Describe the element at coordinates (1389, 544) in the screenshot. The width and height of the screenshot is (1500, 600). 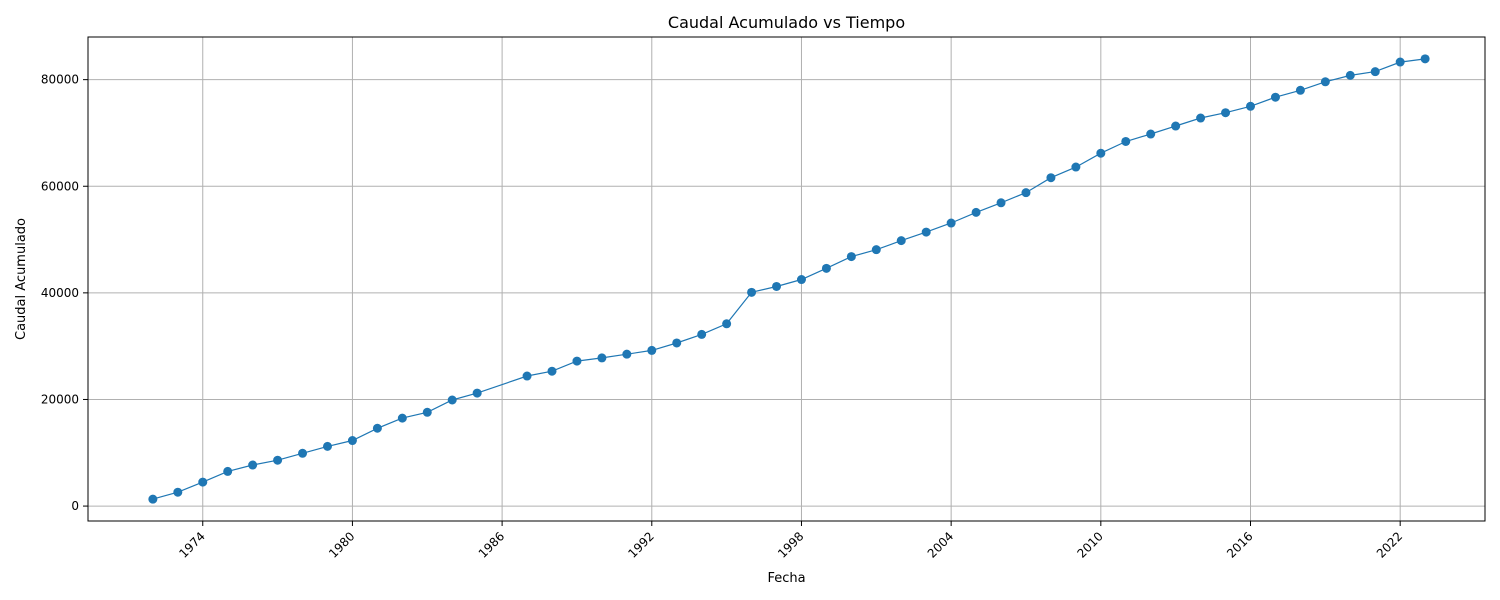
I see `x-tick-label: 2022` at that location.